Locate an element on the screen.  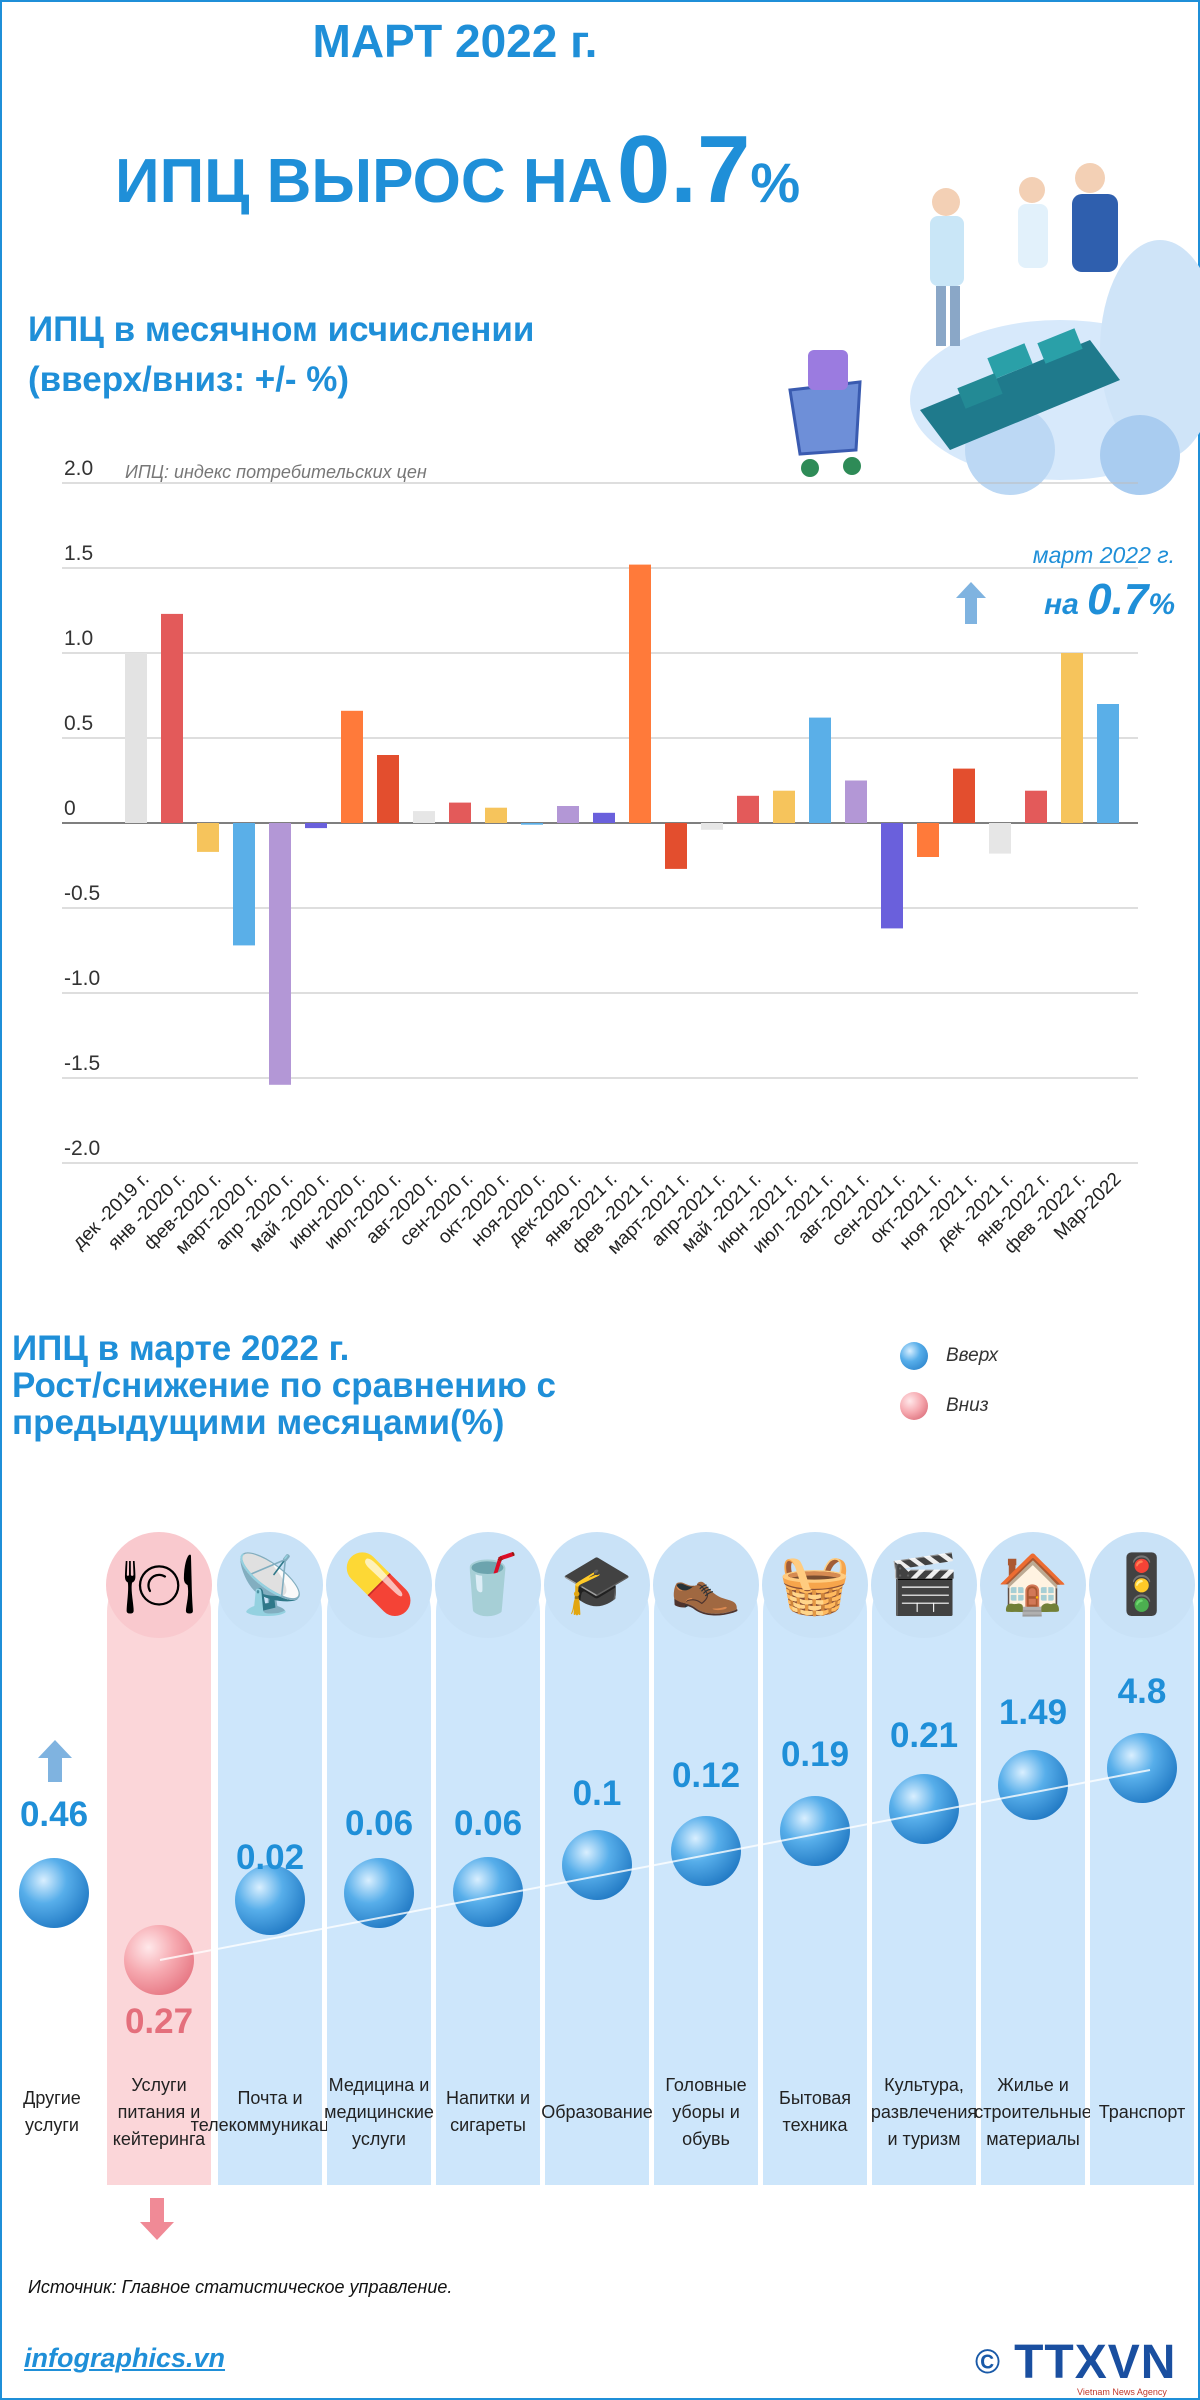
group-value: 0.12 is located at coordinates (706, 1775).